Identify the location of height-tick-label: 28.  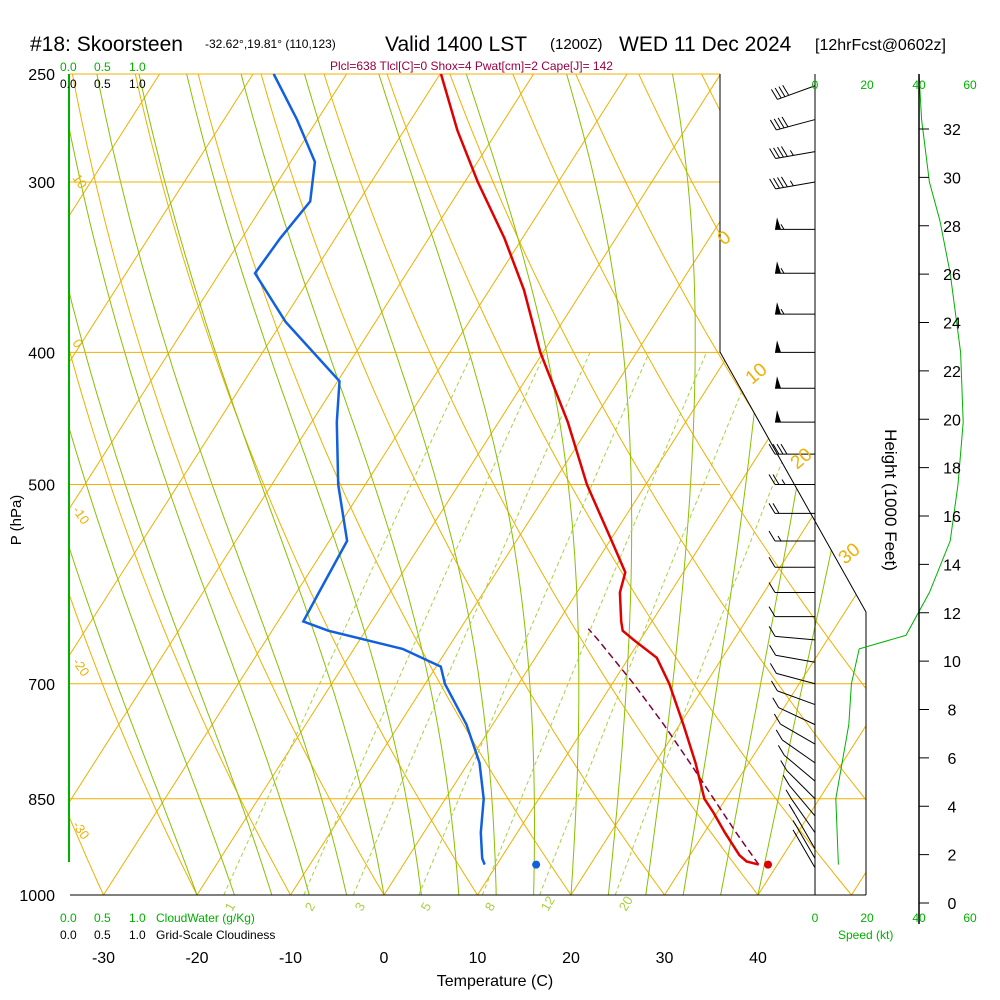
(952, 227).